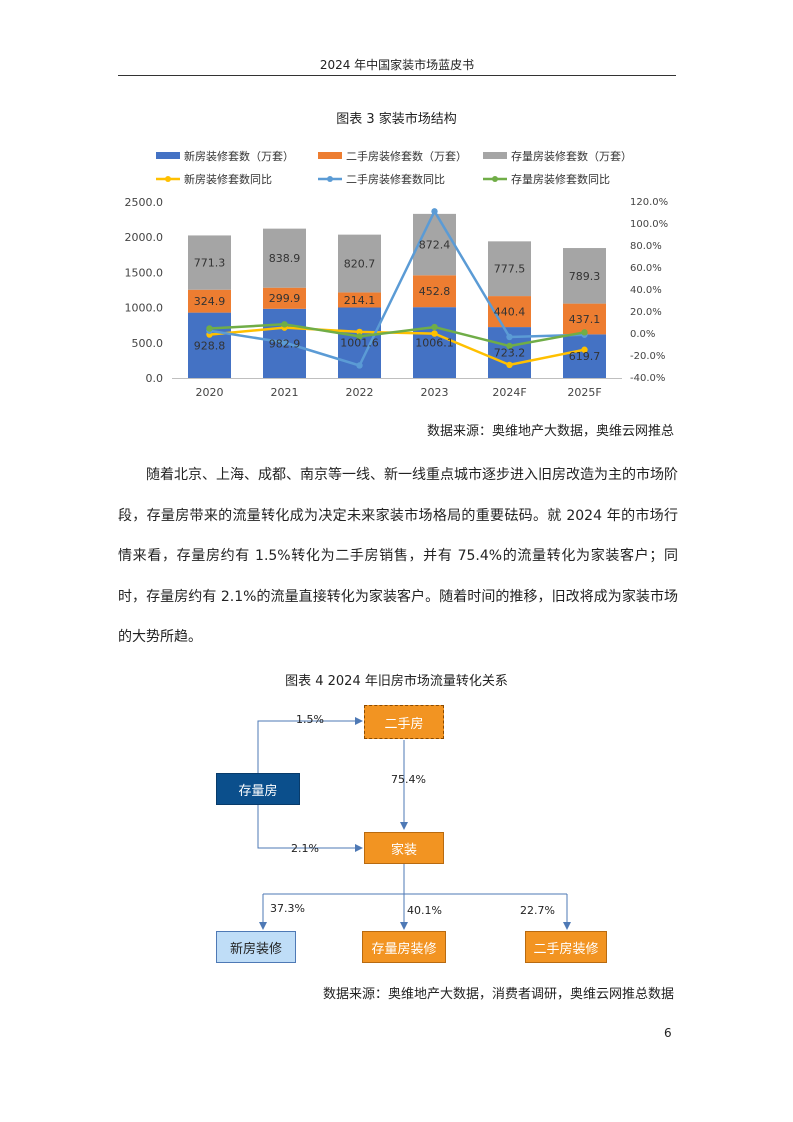  Describe the element at coordinates (310, 745) in the screenshot. I see `edge-existing-to-second` at that location.